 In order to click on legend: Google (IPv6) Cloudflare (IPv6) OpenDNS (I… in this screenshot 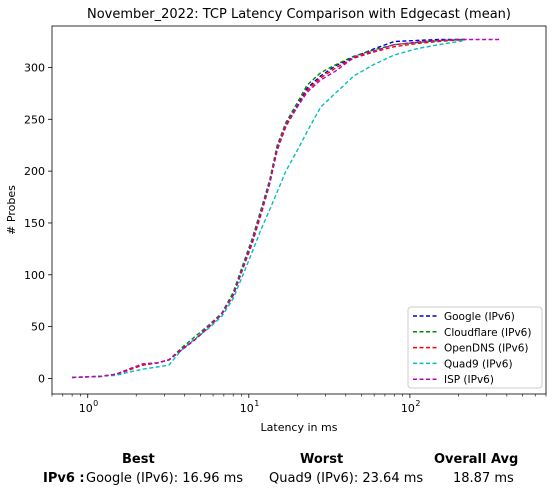, I will do `click(475, 347)`.